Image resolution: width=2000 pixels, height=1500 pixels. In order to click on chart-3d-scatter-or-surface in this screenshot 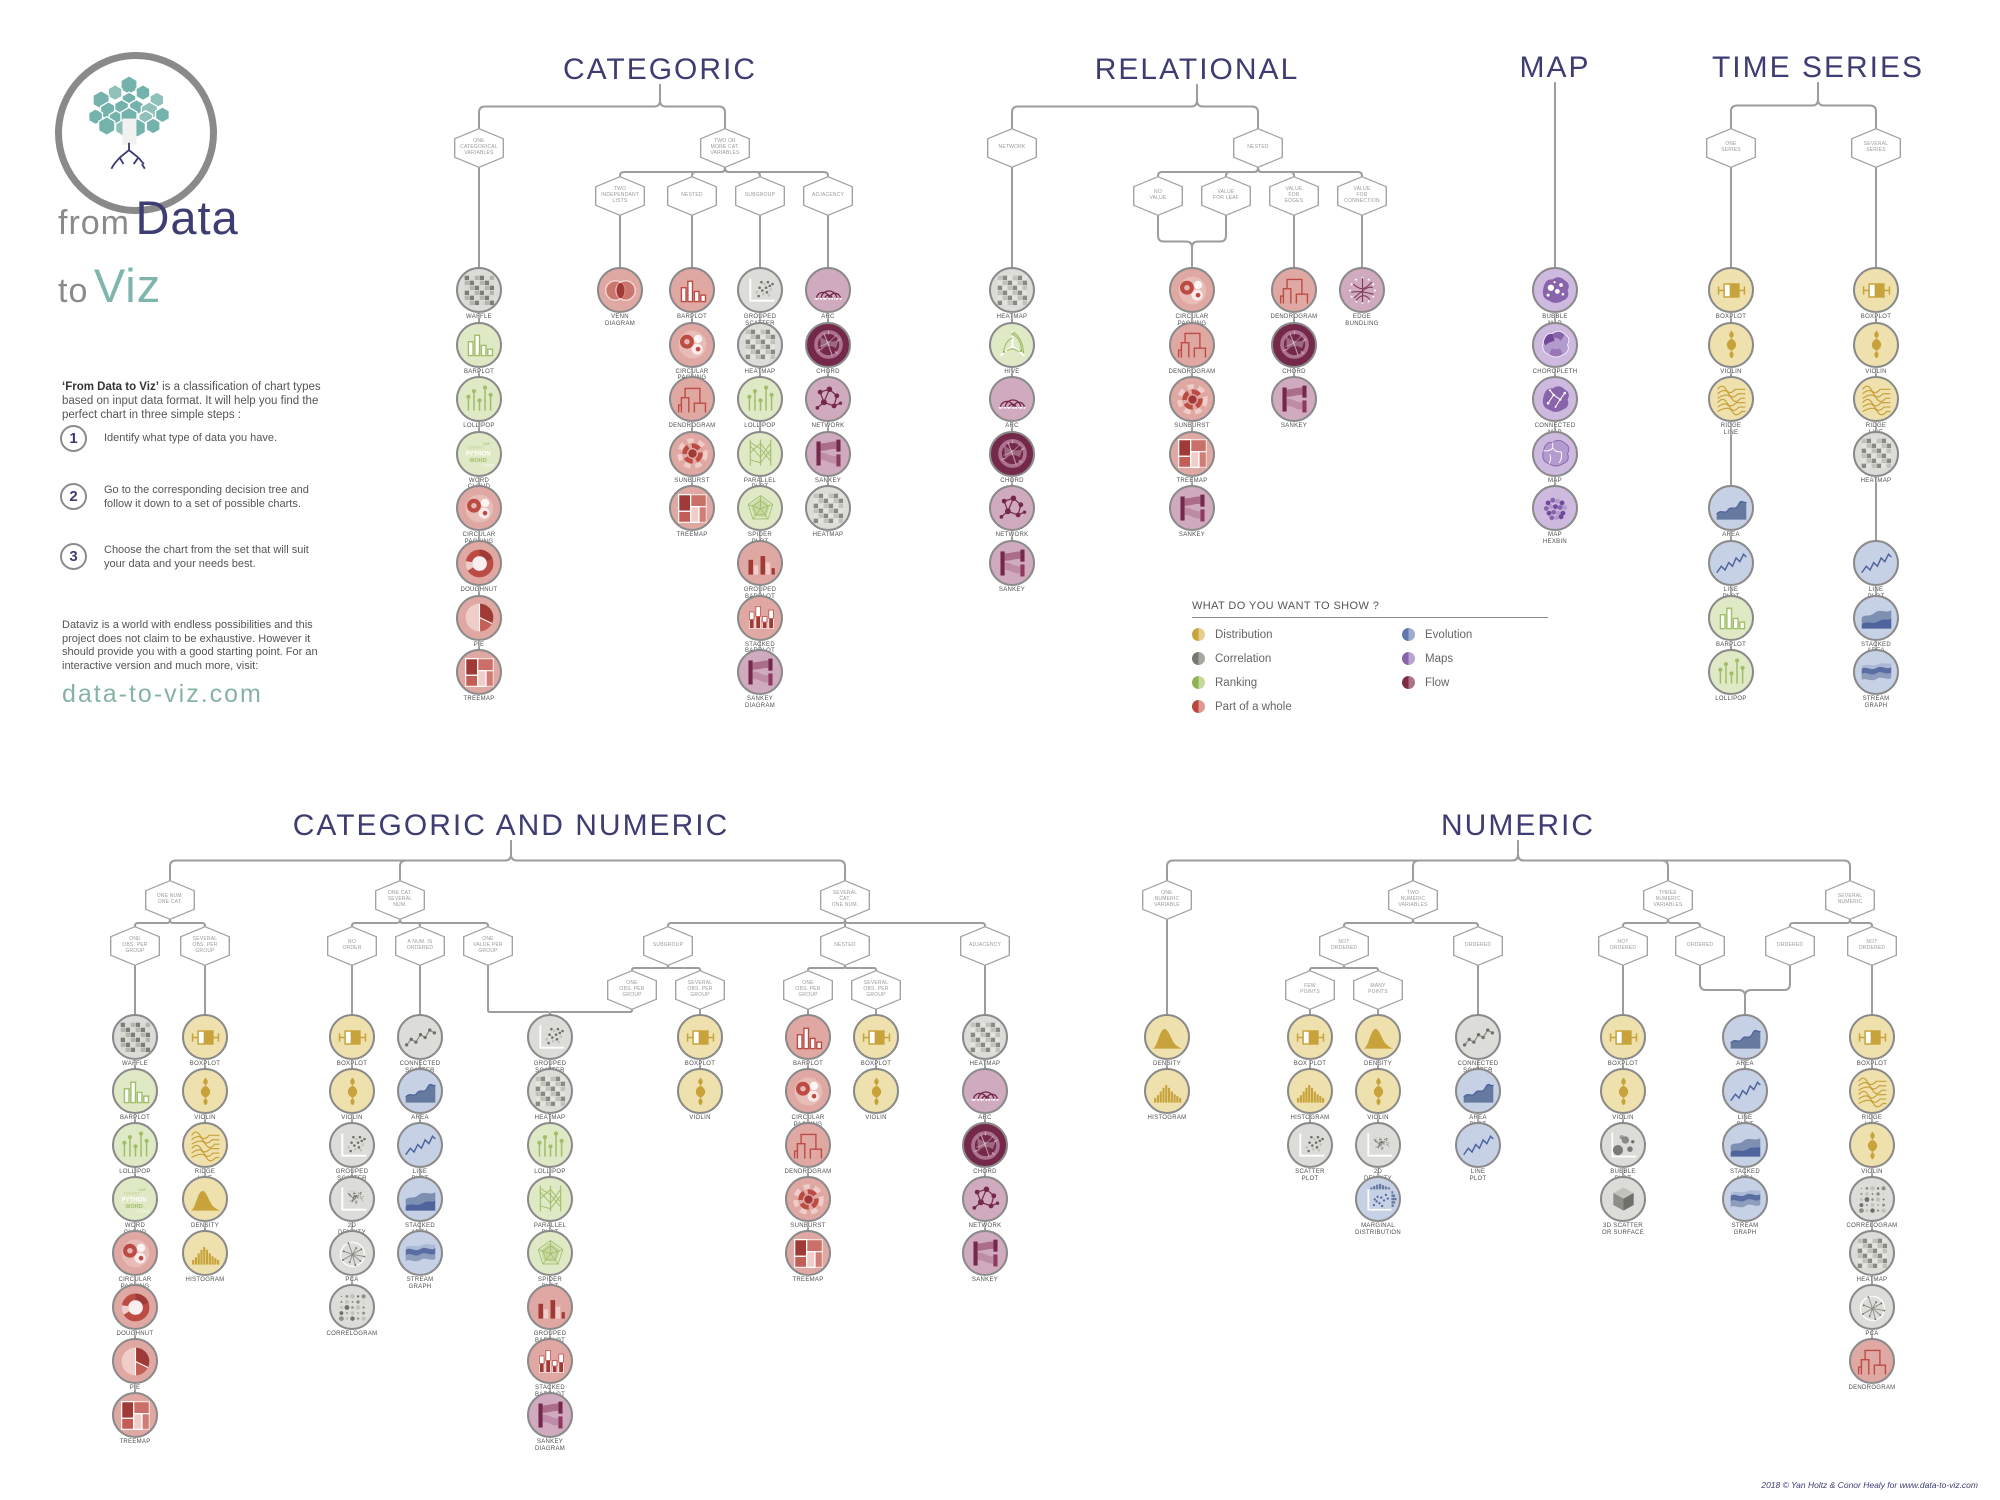, I will do `click(1623, 1199)`.